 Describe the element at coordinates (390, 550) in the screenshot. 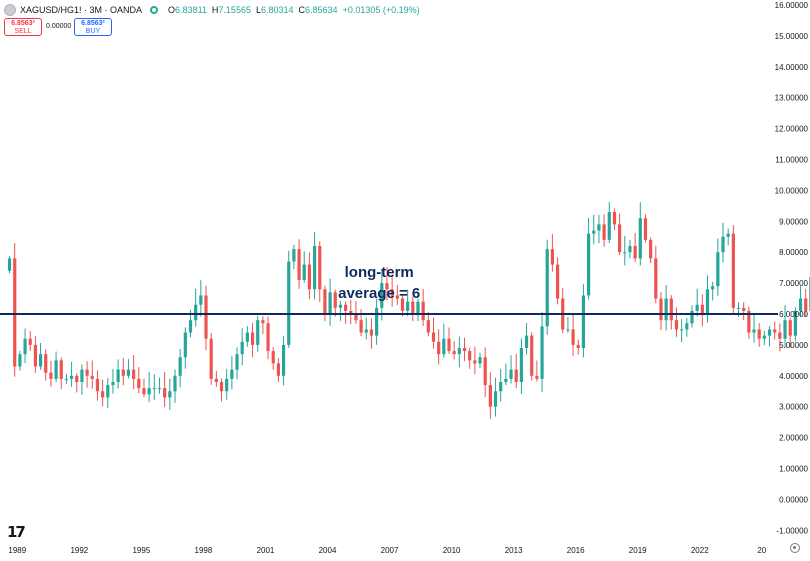

I see `x-tick-label: 2007` at that location.